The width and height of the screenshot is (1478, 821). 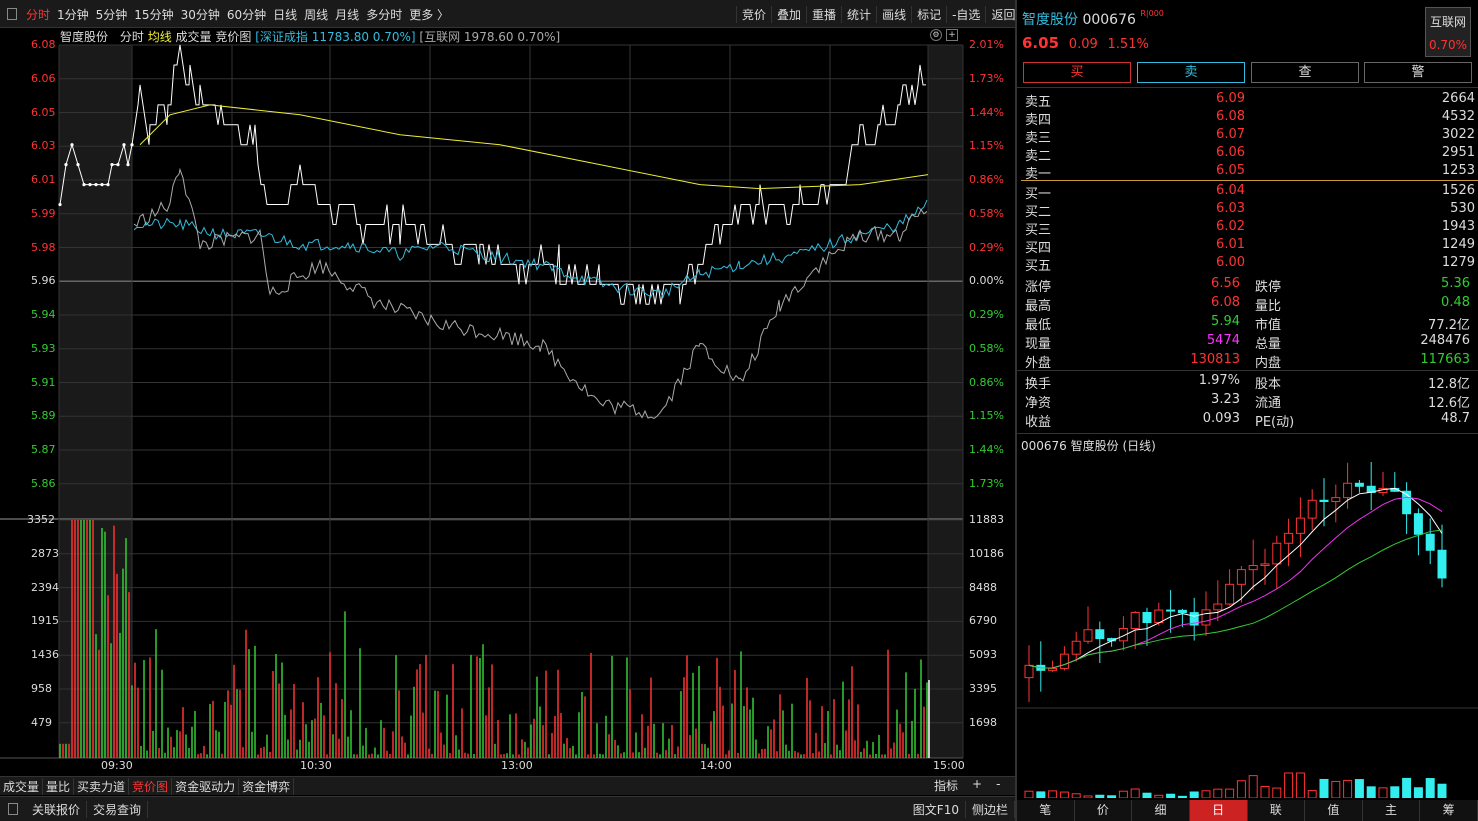 I want to click on time-label: 09:30, so click(x=117, y=765).